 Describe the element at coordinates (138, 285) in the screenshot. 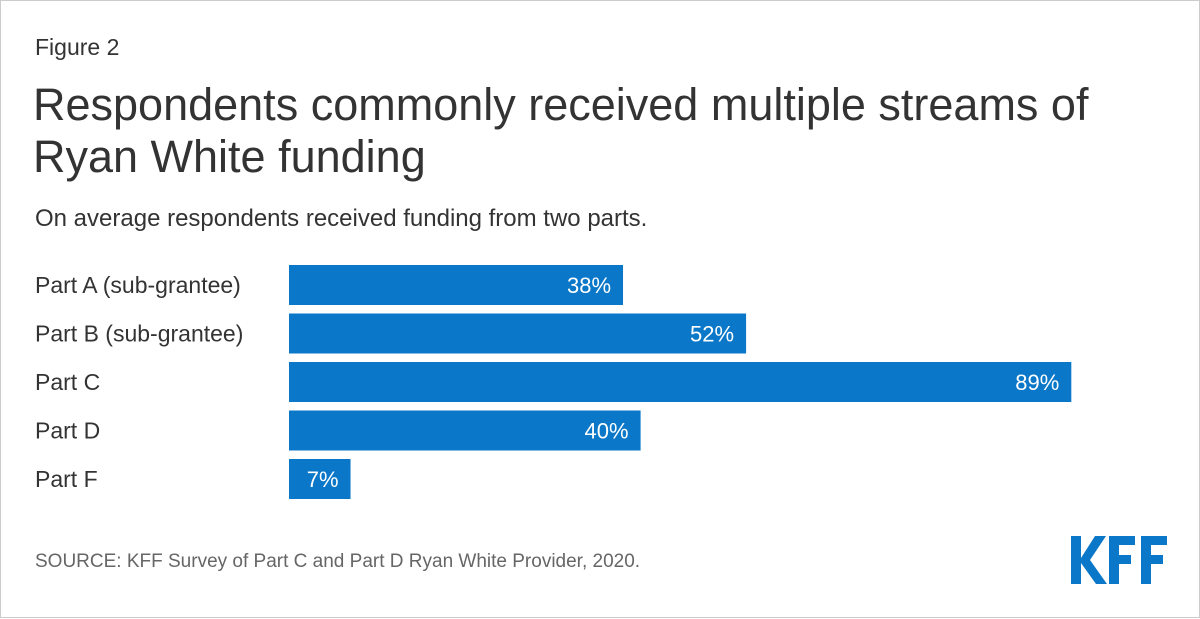

I see `category-label: Part A (sub-grantee)` at that location.